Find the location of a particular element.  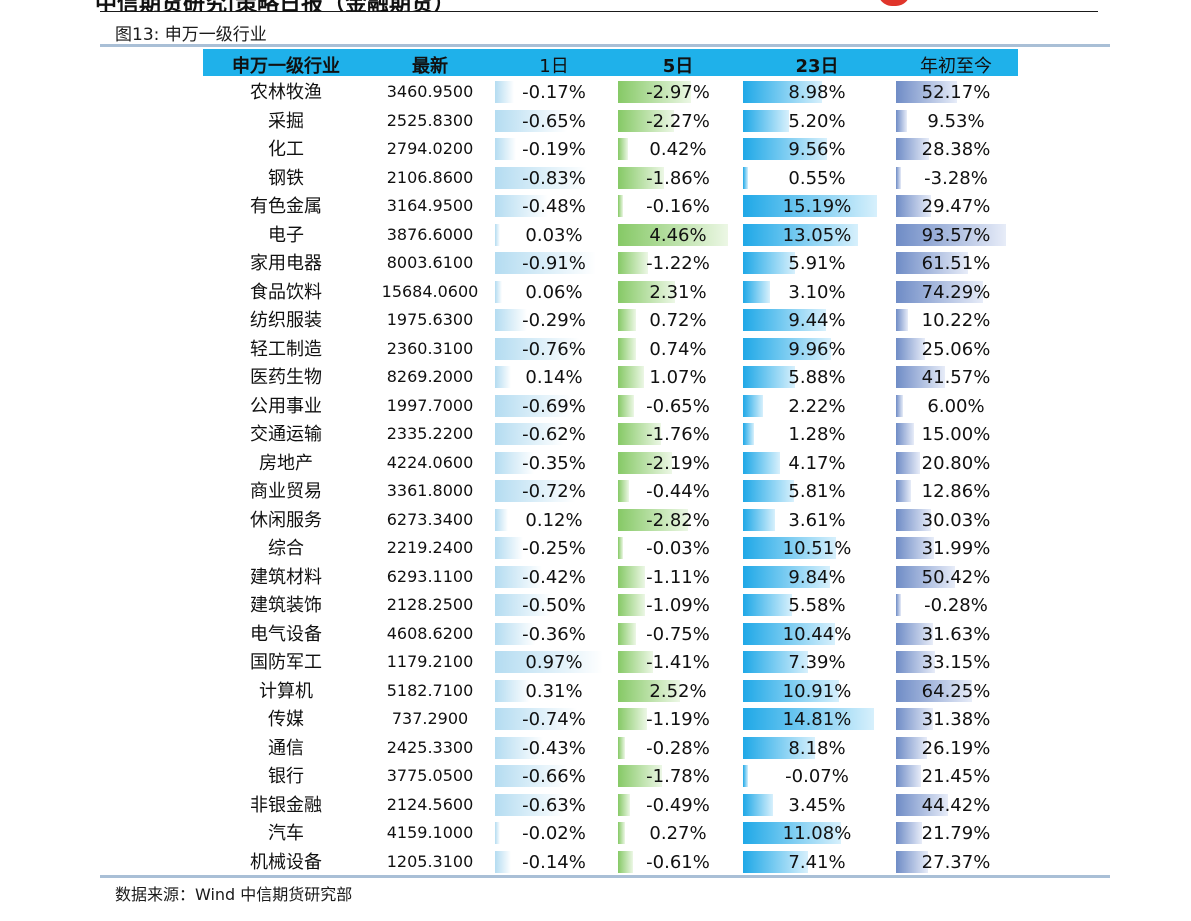

d1-value: -0.66% is located at coordinates (554, 776).